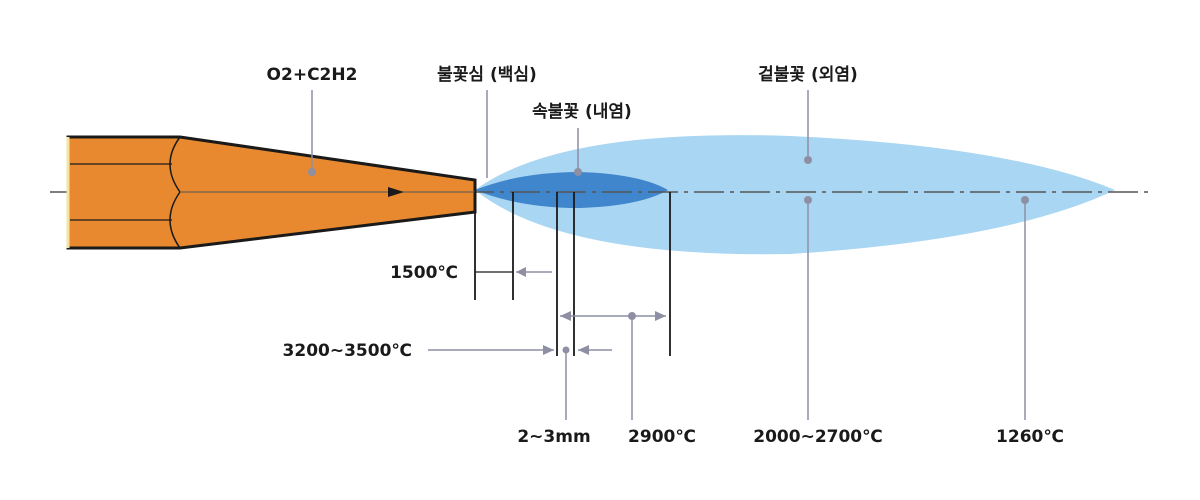 Image resolution: width=1200 pixels, height=500 pixels. Describe the element at coordinates (583, 350) in the screenshot. I see `arrow-3200-left-icon` at that location.